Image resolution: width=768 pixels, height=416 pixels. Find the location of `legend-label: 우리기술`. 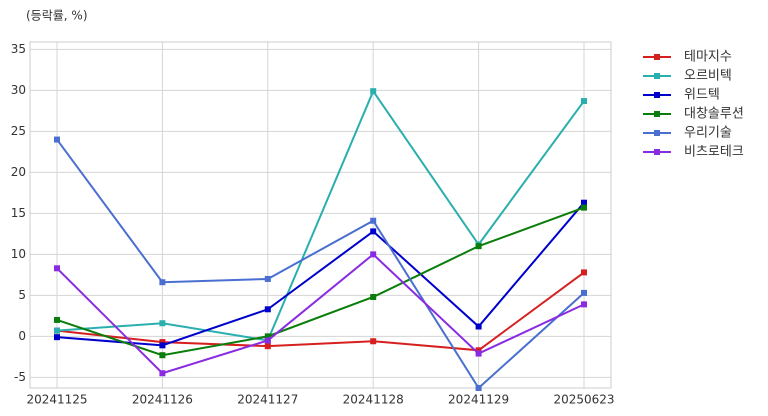

legend-label: 우리기술 is located at coordinates (708, 133).